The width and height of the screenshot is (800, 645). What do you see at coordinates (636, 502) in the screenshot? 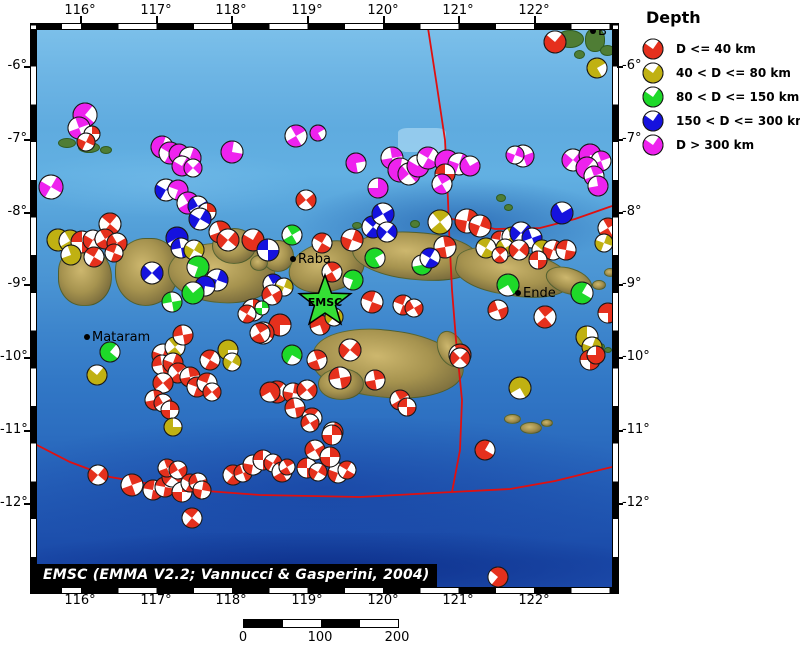
I see `axis-label-right: -12°` at bounding box center [636, 502].